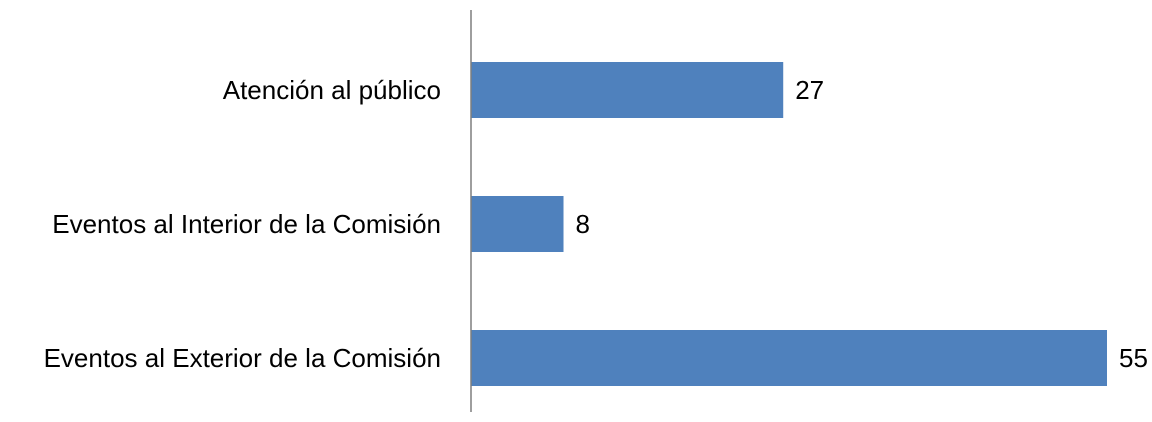  I want to click on value-label-1: 8, so click(583, 224).